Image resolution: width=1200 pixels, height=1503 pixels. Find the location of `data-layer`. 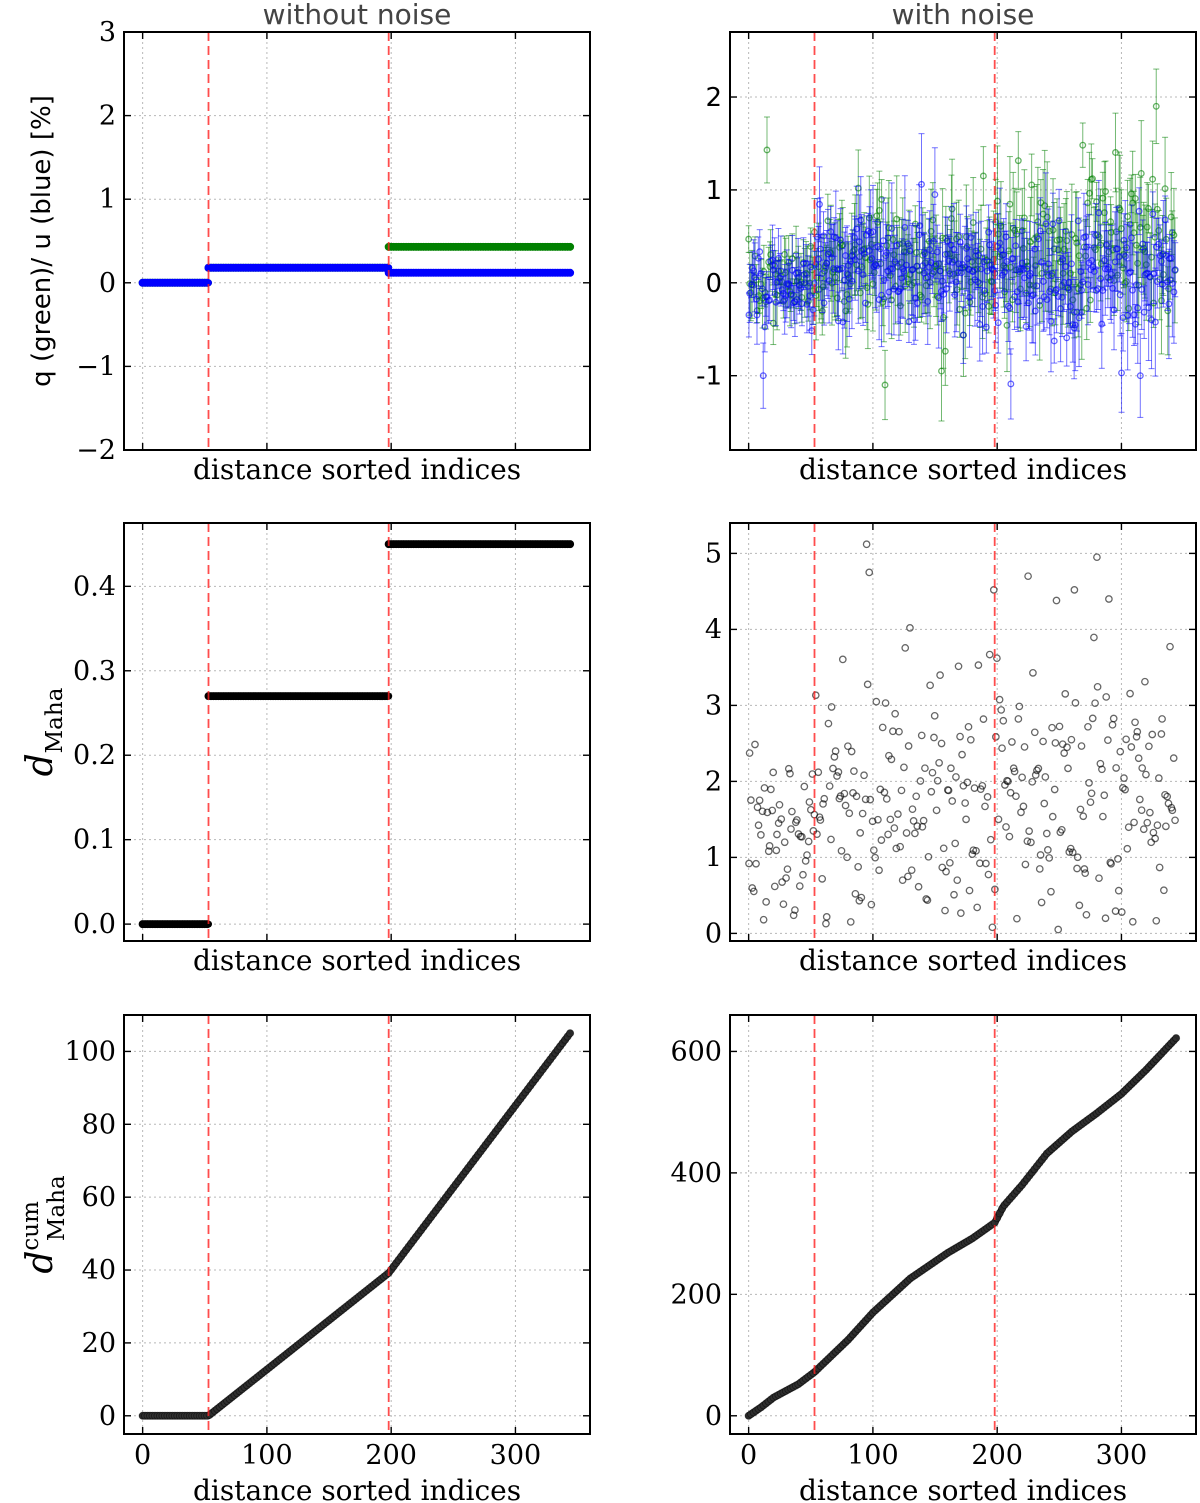

data-layer is located at coordinates (962, 737).